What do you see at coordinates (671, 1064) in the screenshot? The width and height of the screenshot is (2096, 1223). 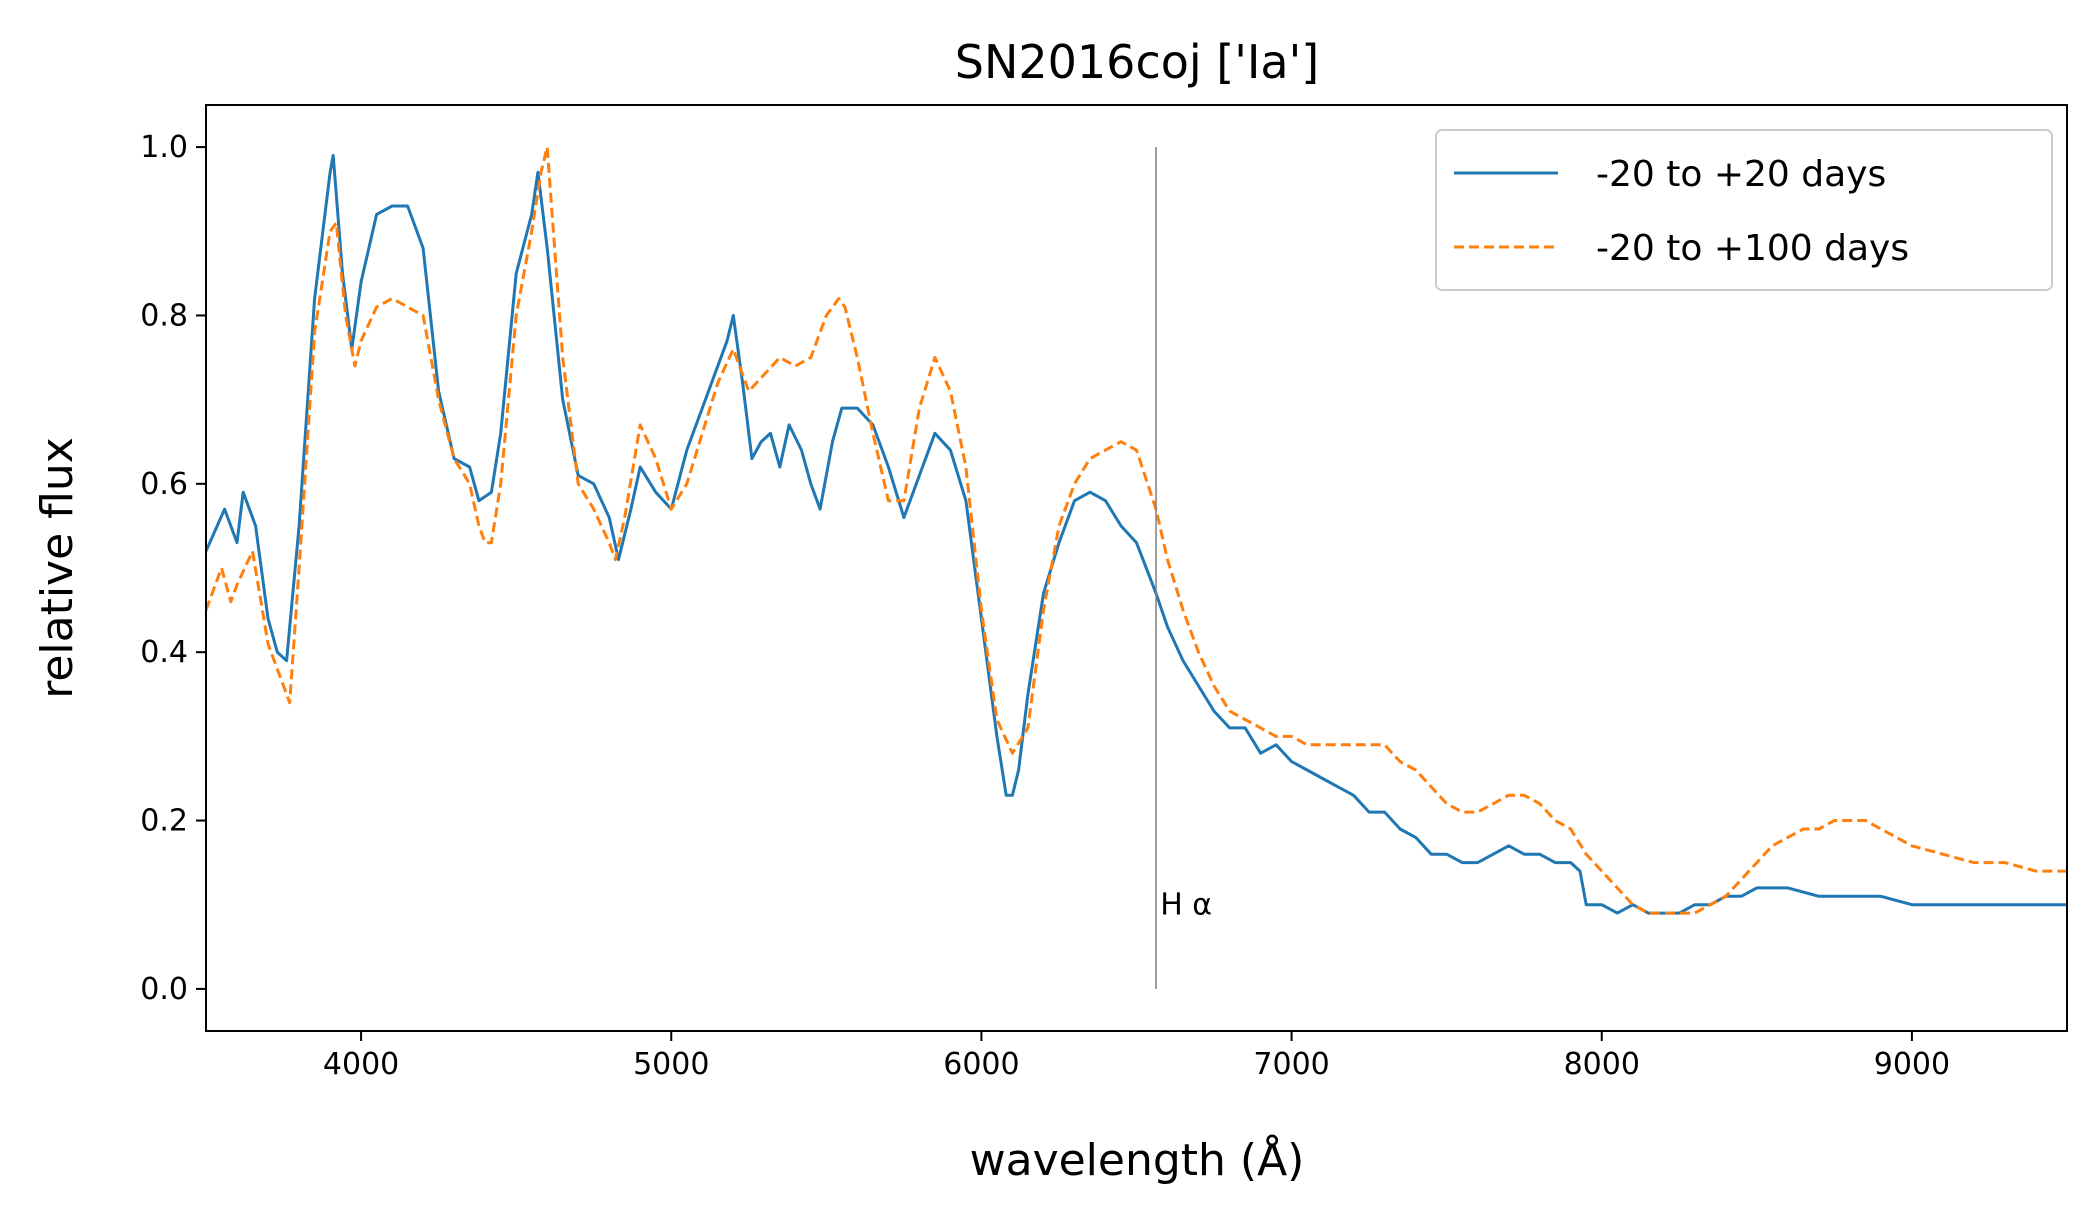 I see `x-tick-label: 5000` at bounding box center [671, 1064].